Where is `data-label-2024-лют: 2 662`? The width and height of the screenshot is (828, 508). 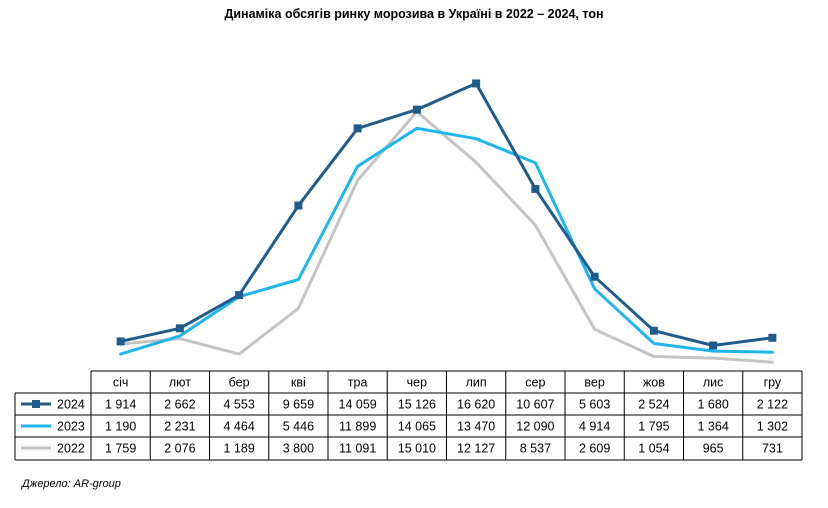
data-label-2024-лют: 2 662 is located at coordinates (179, 405).